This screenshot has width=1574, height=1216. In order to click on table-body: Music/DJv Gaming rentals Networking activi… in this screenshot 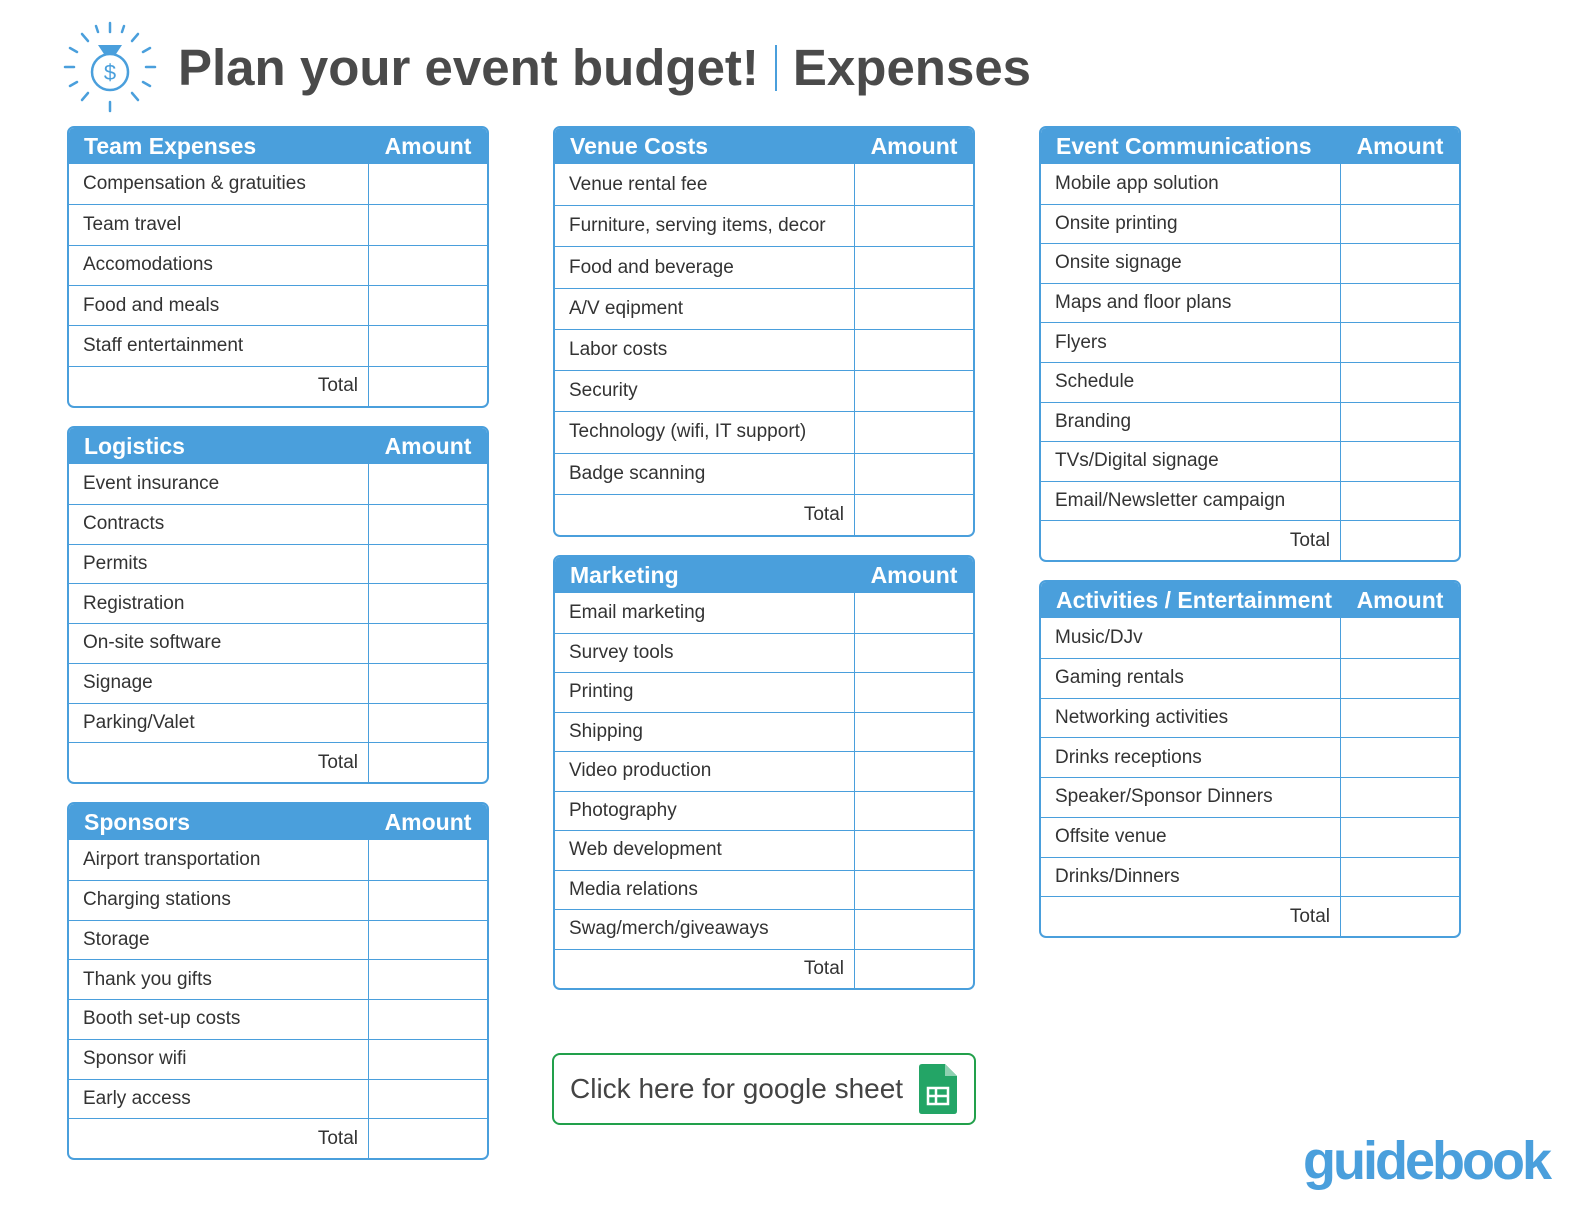, I will do `click(1250, 777)`.